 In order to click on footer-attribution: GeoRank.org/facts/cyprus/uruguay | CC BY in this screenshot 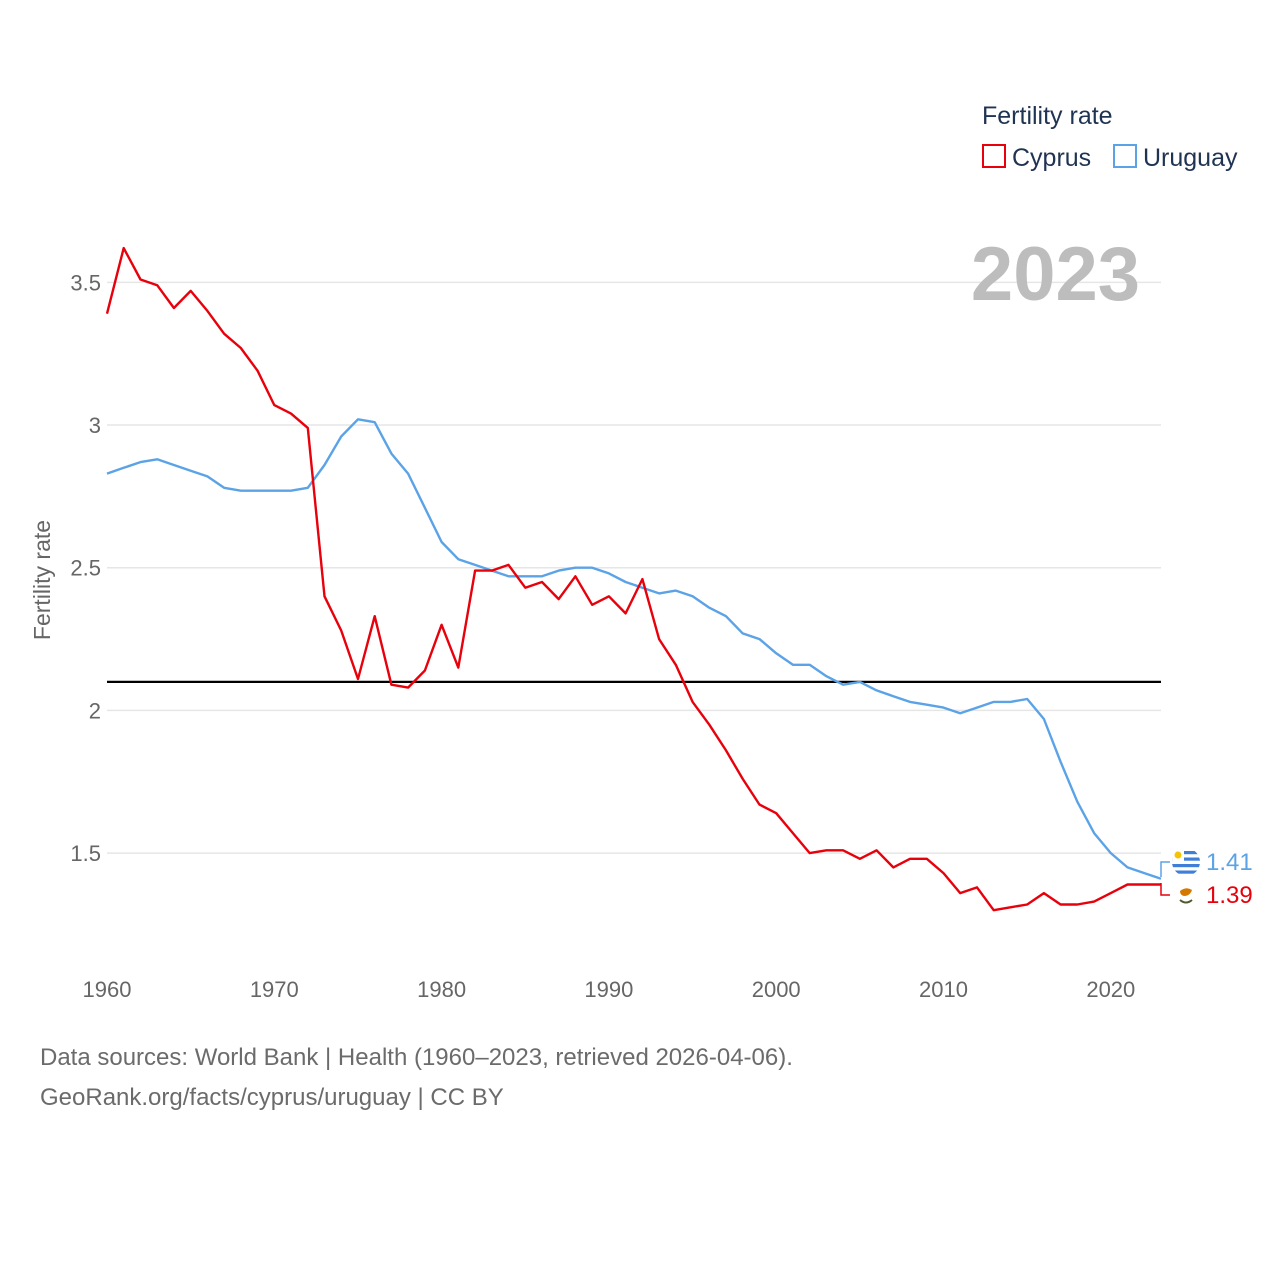, I will do `click(272, 1097)`.